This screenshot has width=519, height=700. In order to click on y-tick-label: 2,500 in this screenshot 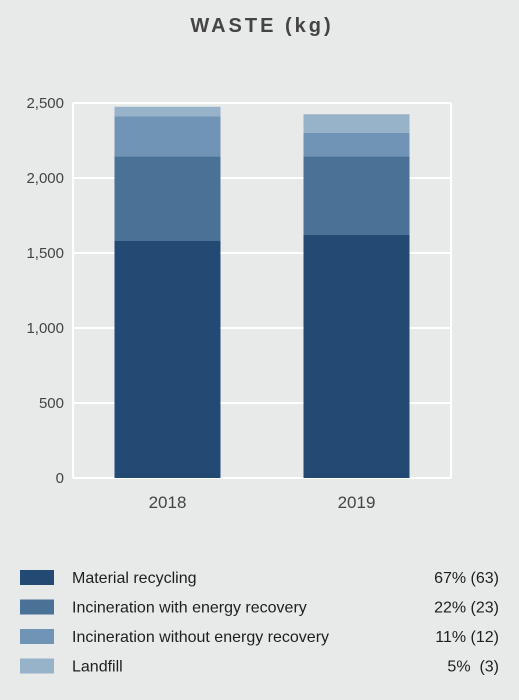, I will do `click(45, 103)`.